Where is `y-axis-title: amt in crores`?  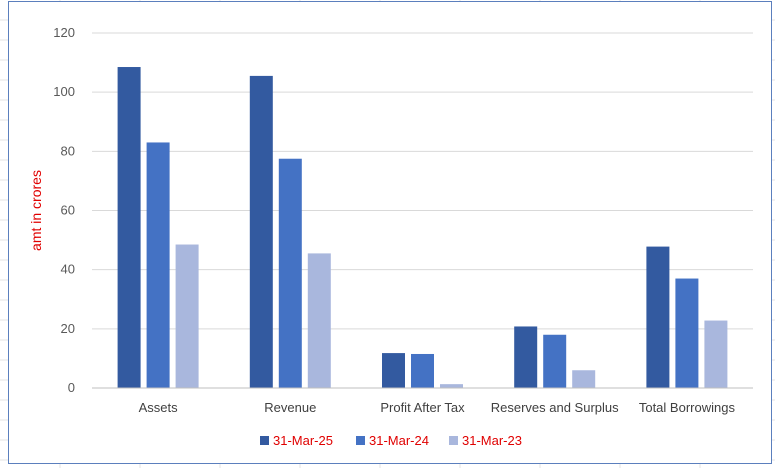
y-axis-title: amt in crores is located at coordinates (36, 210).